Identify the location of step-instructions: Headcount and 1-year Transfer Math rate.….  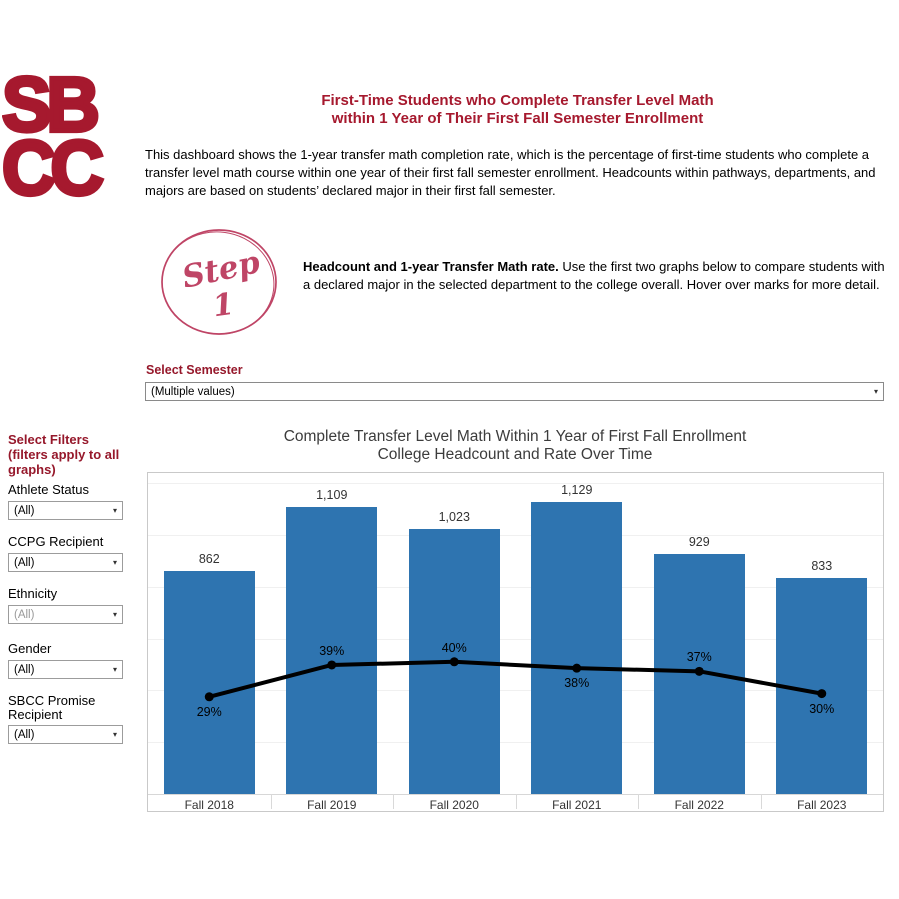
(594, 276).